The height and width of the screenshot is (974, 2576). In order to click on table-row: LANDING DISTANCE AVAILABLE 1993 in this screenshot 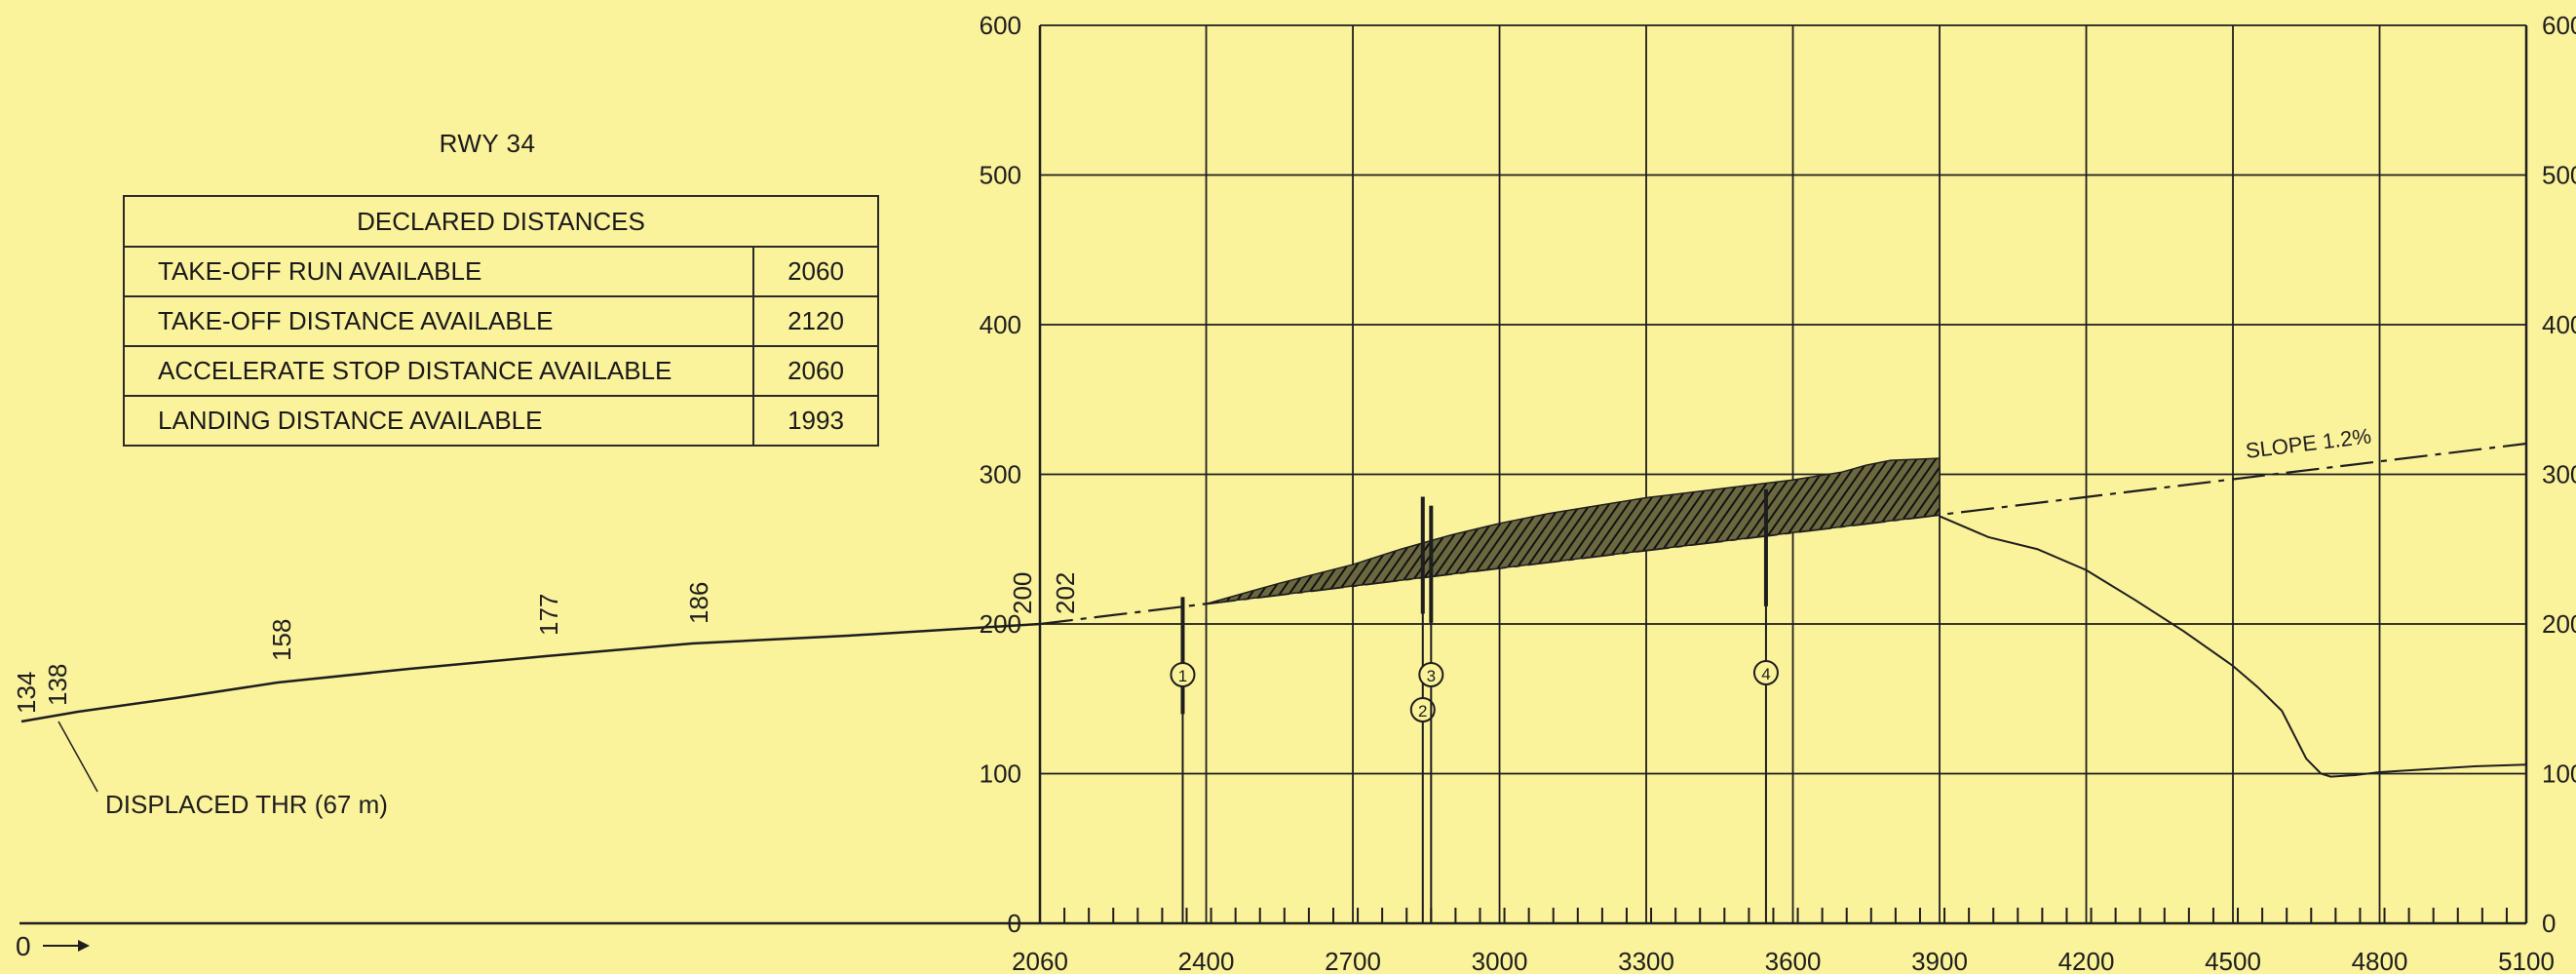, I will do `click(501, 421)`.